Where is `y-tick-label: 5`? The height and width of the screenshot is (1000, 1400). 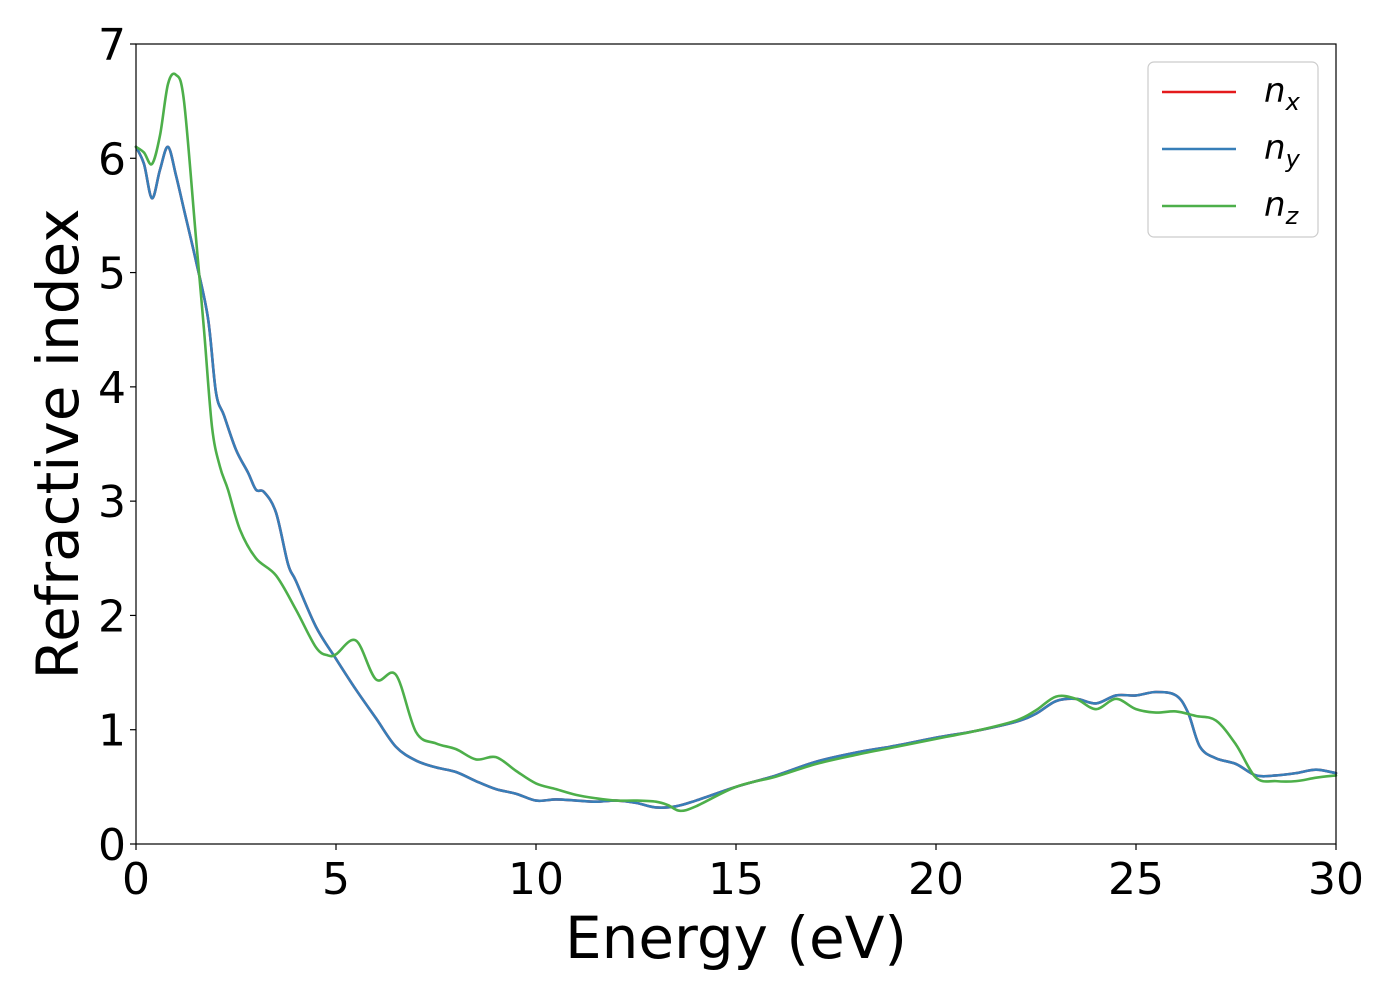 y-tick-label: 5 is located at coordinates (112, 274).